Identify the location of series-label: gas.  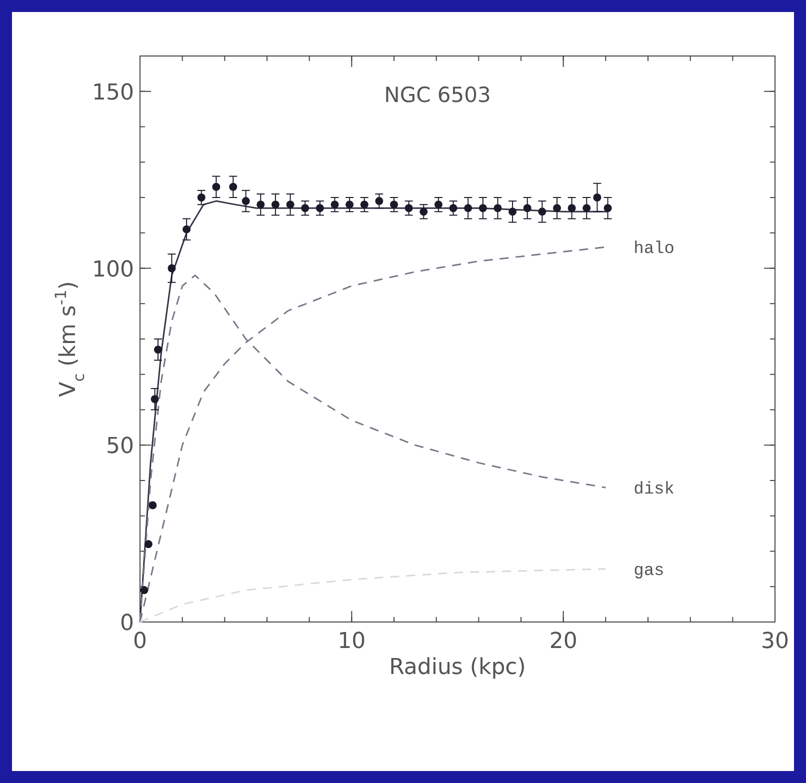
(649, 571).